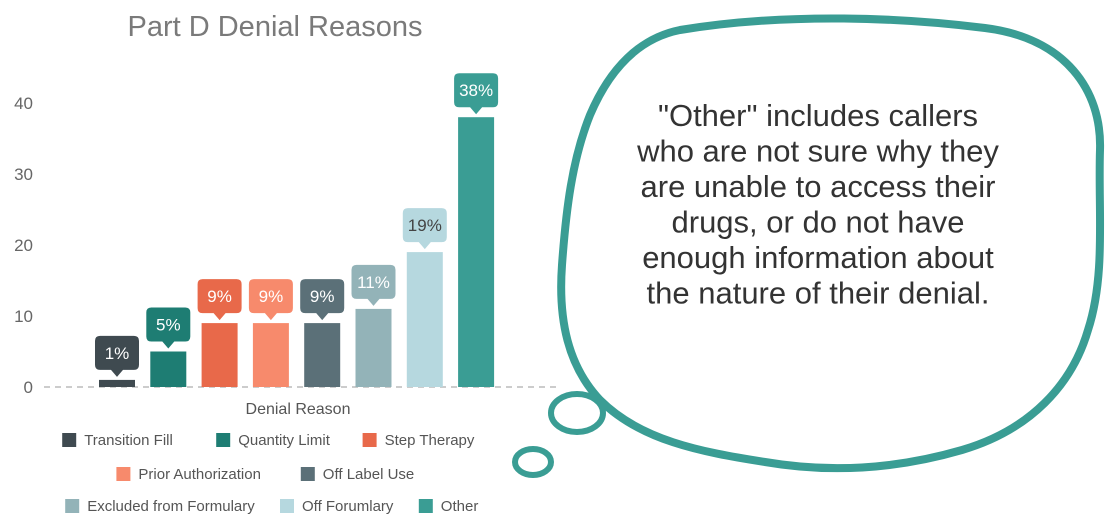  I want to click on data-label: 38%, so click(476, 90).